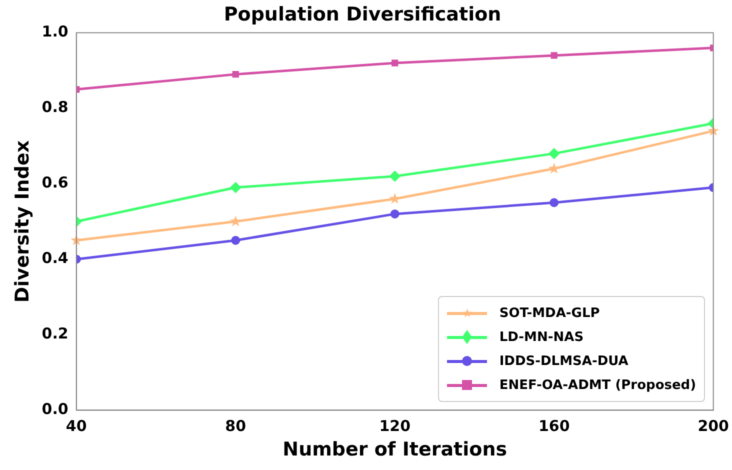  Describe the element at coordinates (76, 426) in the screenshot. I see `x-tick-label: 40` at that location.